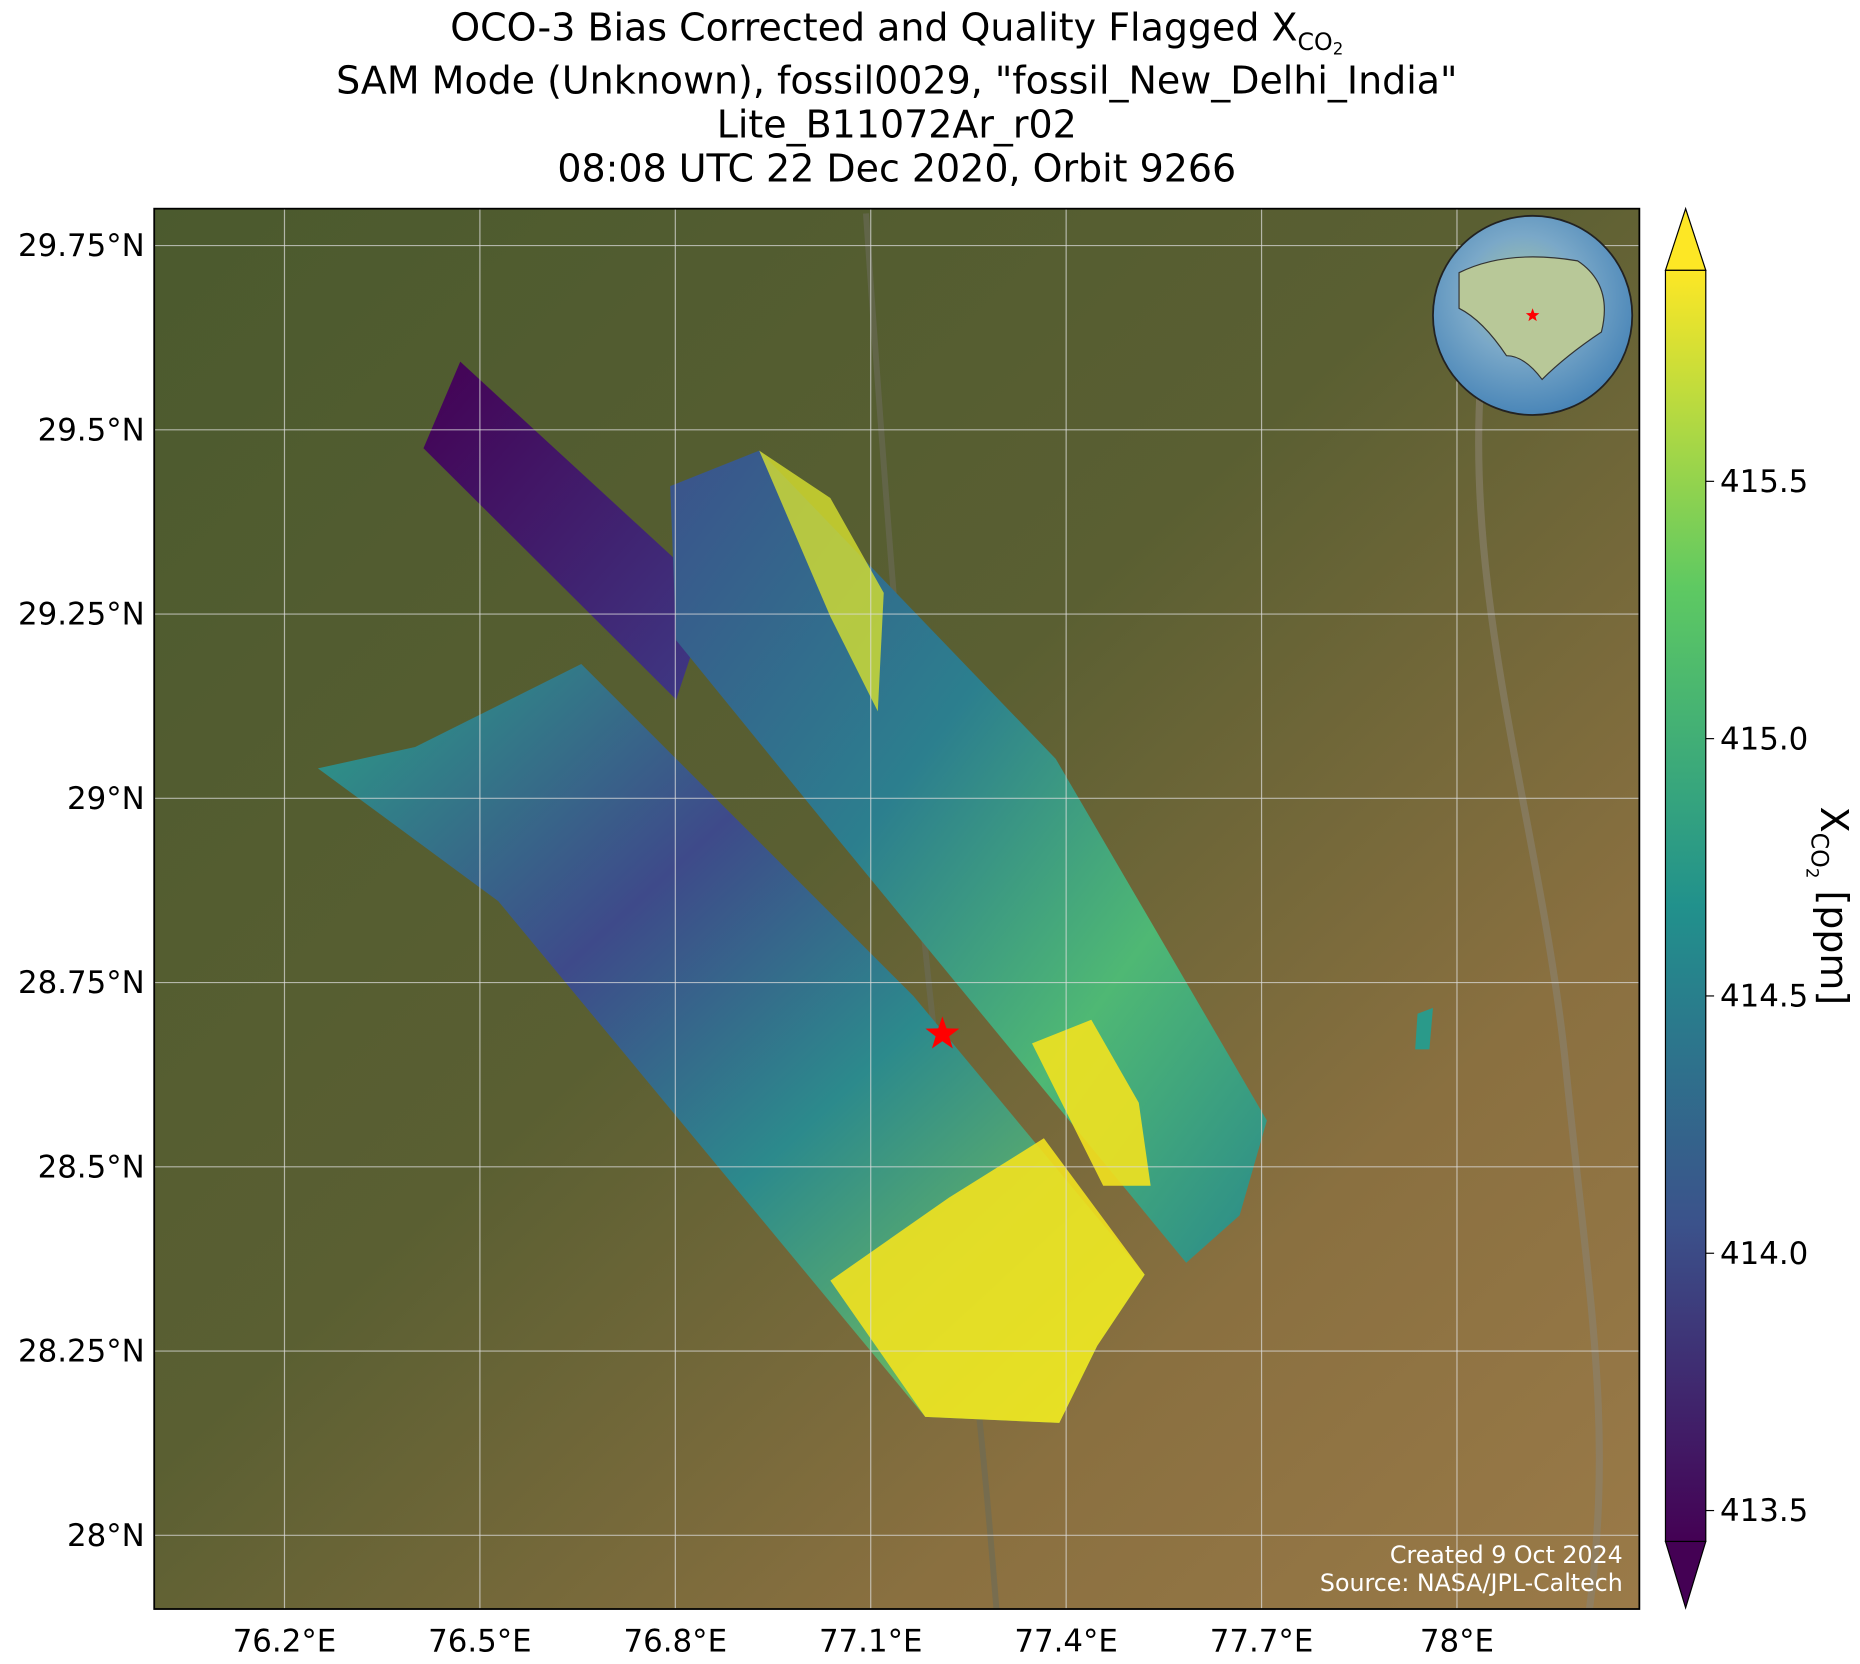 This screenshot has width=1860, height=1664. What do you see at coordinates (676, 1642) in the screenshot?
I see `x-tick-label: 76.8°E` at bounding box center [676, 1642].